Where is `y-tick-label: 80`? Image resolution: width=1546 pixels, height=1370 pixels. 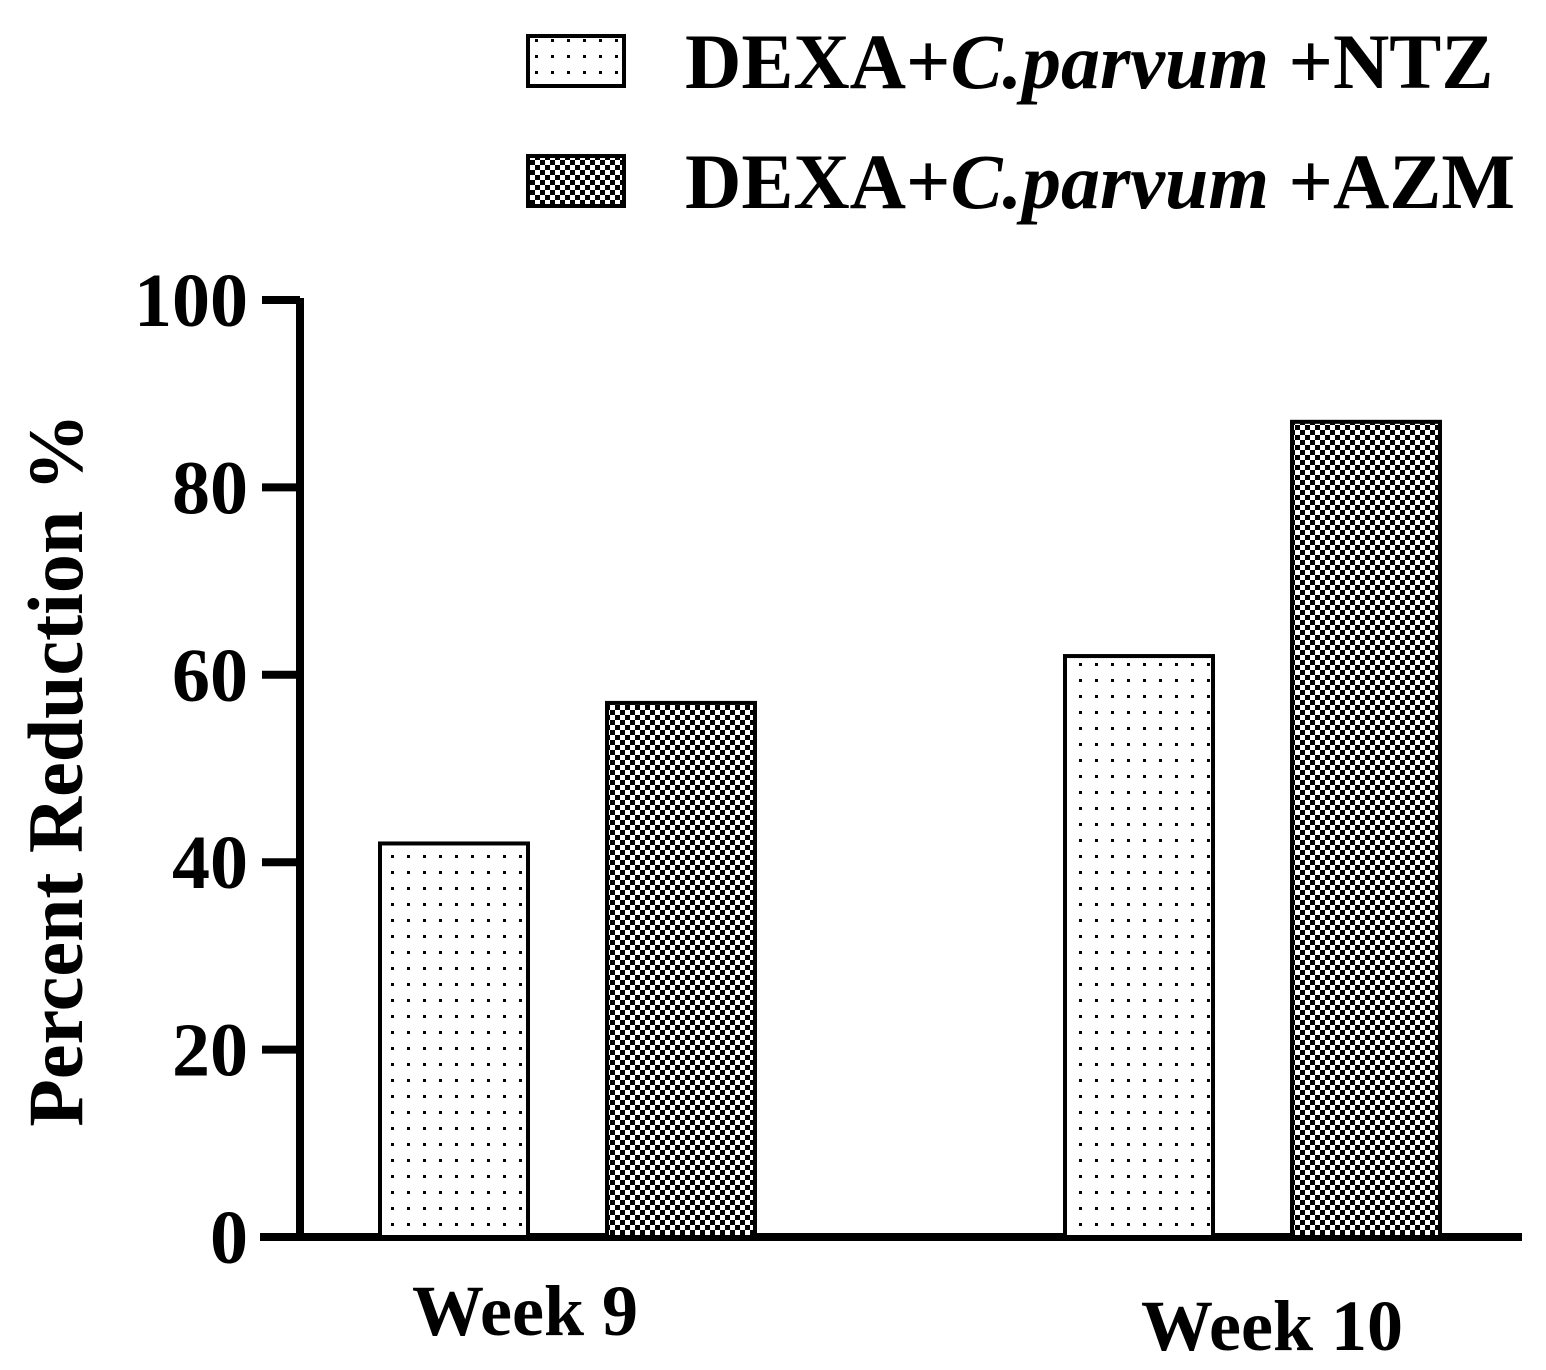
y-tick-label: 80 is located at coordinates (210, 488).